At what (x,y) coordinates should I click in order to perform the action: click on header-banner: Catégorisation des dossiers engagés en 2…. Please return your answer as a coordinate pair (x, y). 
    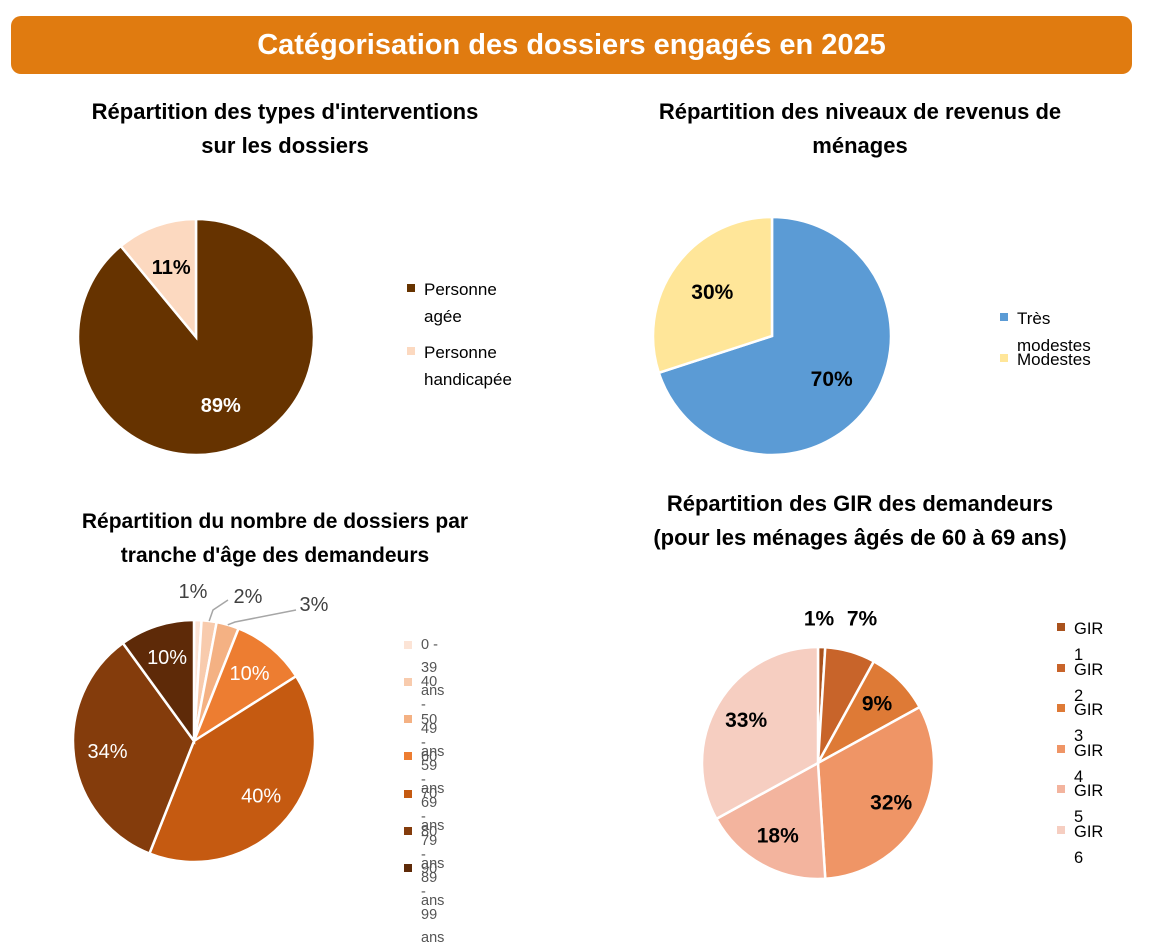
    Looking at the image, I should click on (571, 45).